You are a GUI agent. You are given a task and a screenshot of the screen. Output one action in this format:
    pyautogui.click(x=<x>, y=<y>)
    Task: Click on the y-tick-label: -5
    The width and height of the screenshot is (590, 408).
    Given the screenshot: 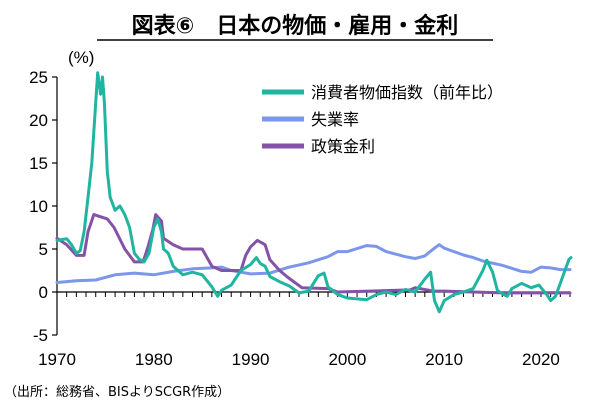 What is the action you would take?
    pyautogui.click(x=40, y=335)
    